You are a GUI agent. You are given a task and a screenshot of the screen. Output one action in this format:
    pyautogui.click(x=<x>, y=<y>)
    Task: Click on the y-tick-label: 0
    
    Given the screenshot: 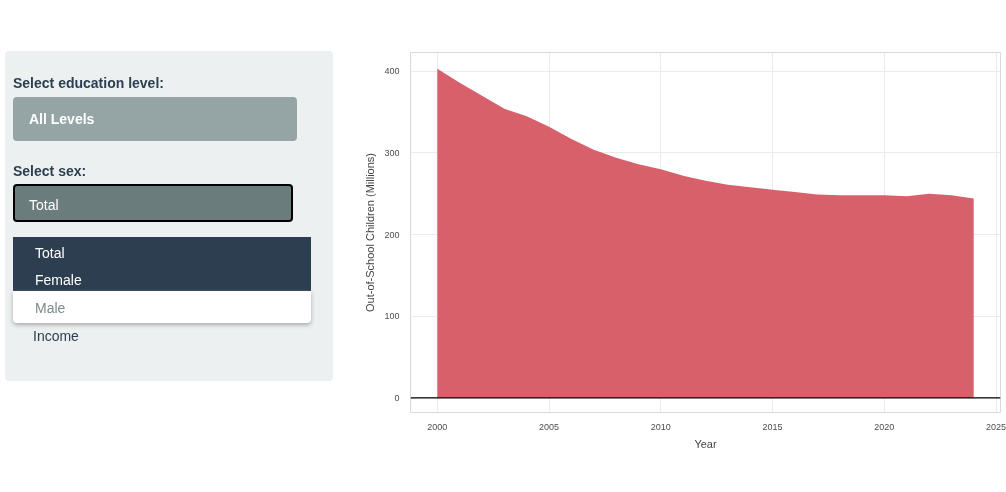 What is the action you would take?
    pyautogui.click(x=397, y=397)
    